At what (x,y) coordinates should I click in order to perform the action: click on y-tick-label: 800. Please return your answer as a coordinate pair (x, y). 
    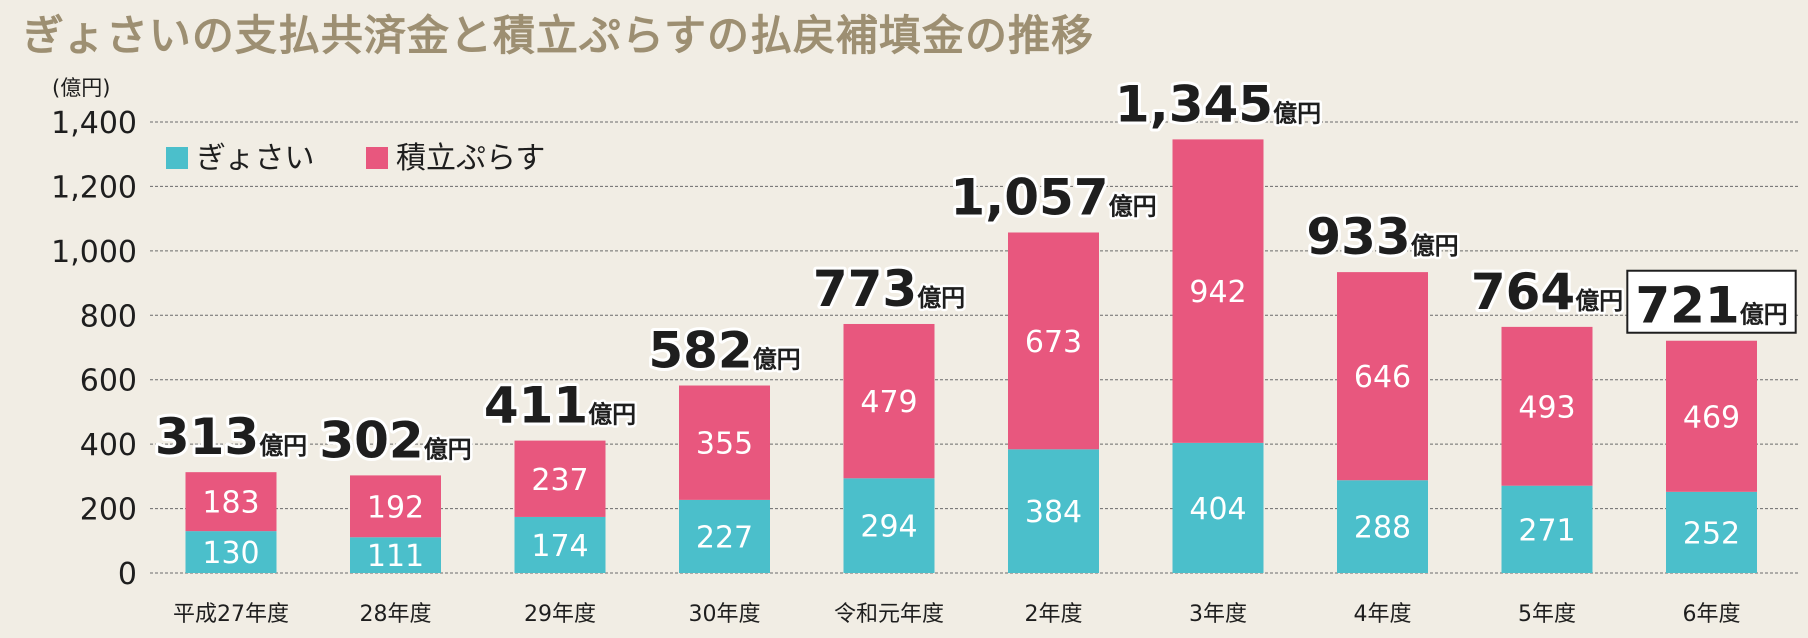
    Looking at the image, I should click on (108, 316).